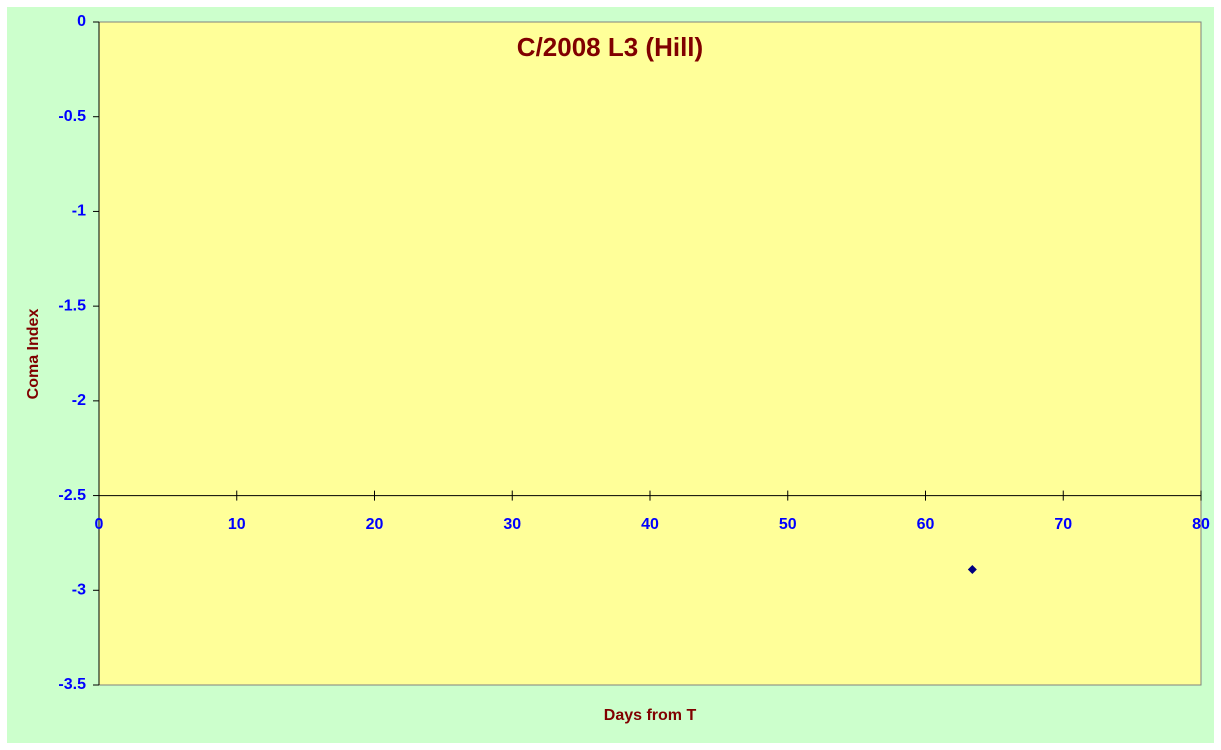 The image size is (1221, 750). I want to click on y-tick-label: -3, so click(79, 590).